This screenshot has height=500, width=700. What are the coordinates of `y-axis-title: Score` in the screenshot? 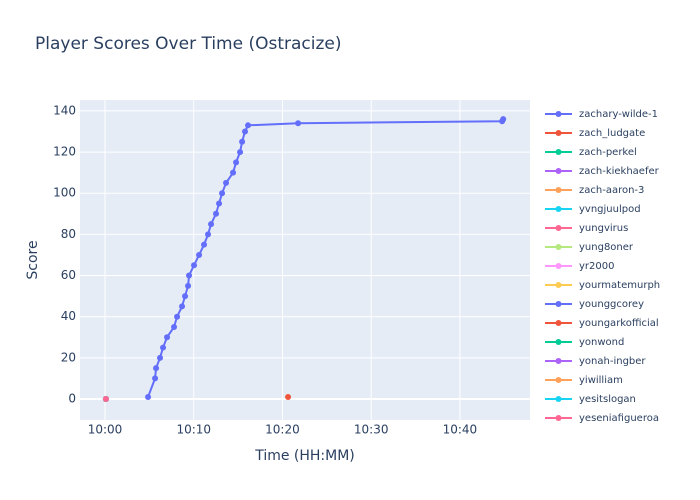 It's located at (33, 259).